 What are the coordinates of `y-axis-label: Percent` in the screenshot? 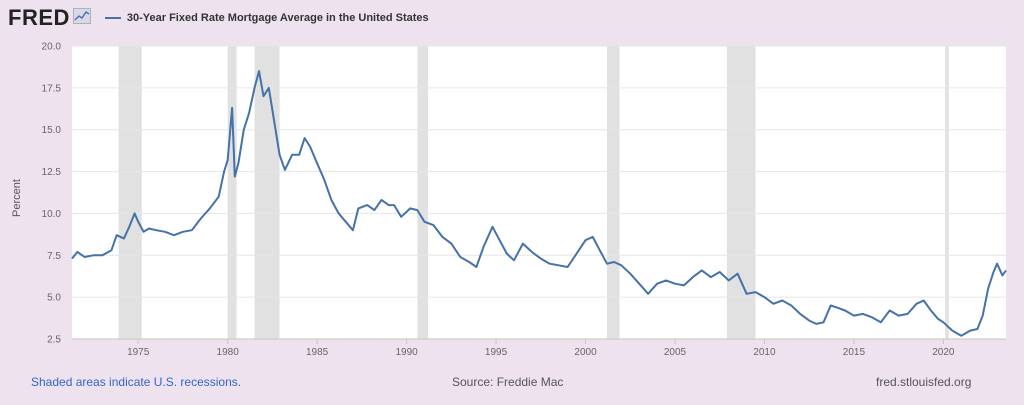 It's located at (17, 198).